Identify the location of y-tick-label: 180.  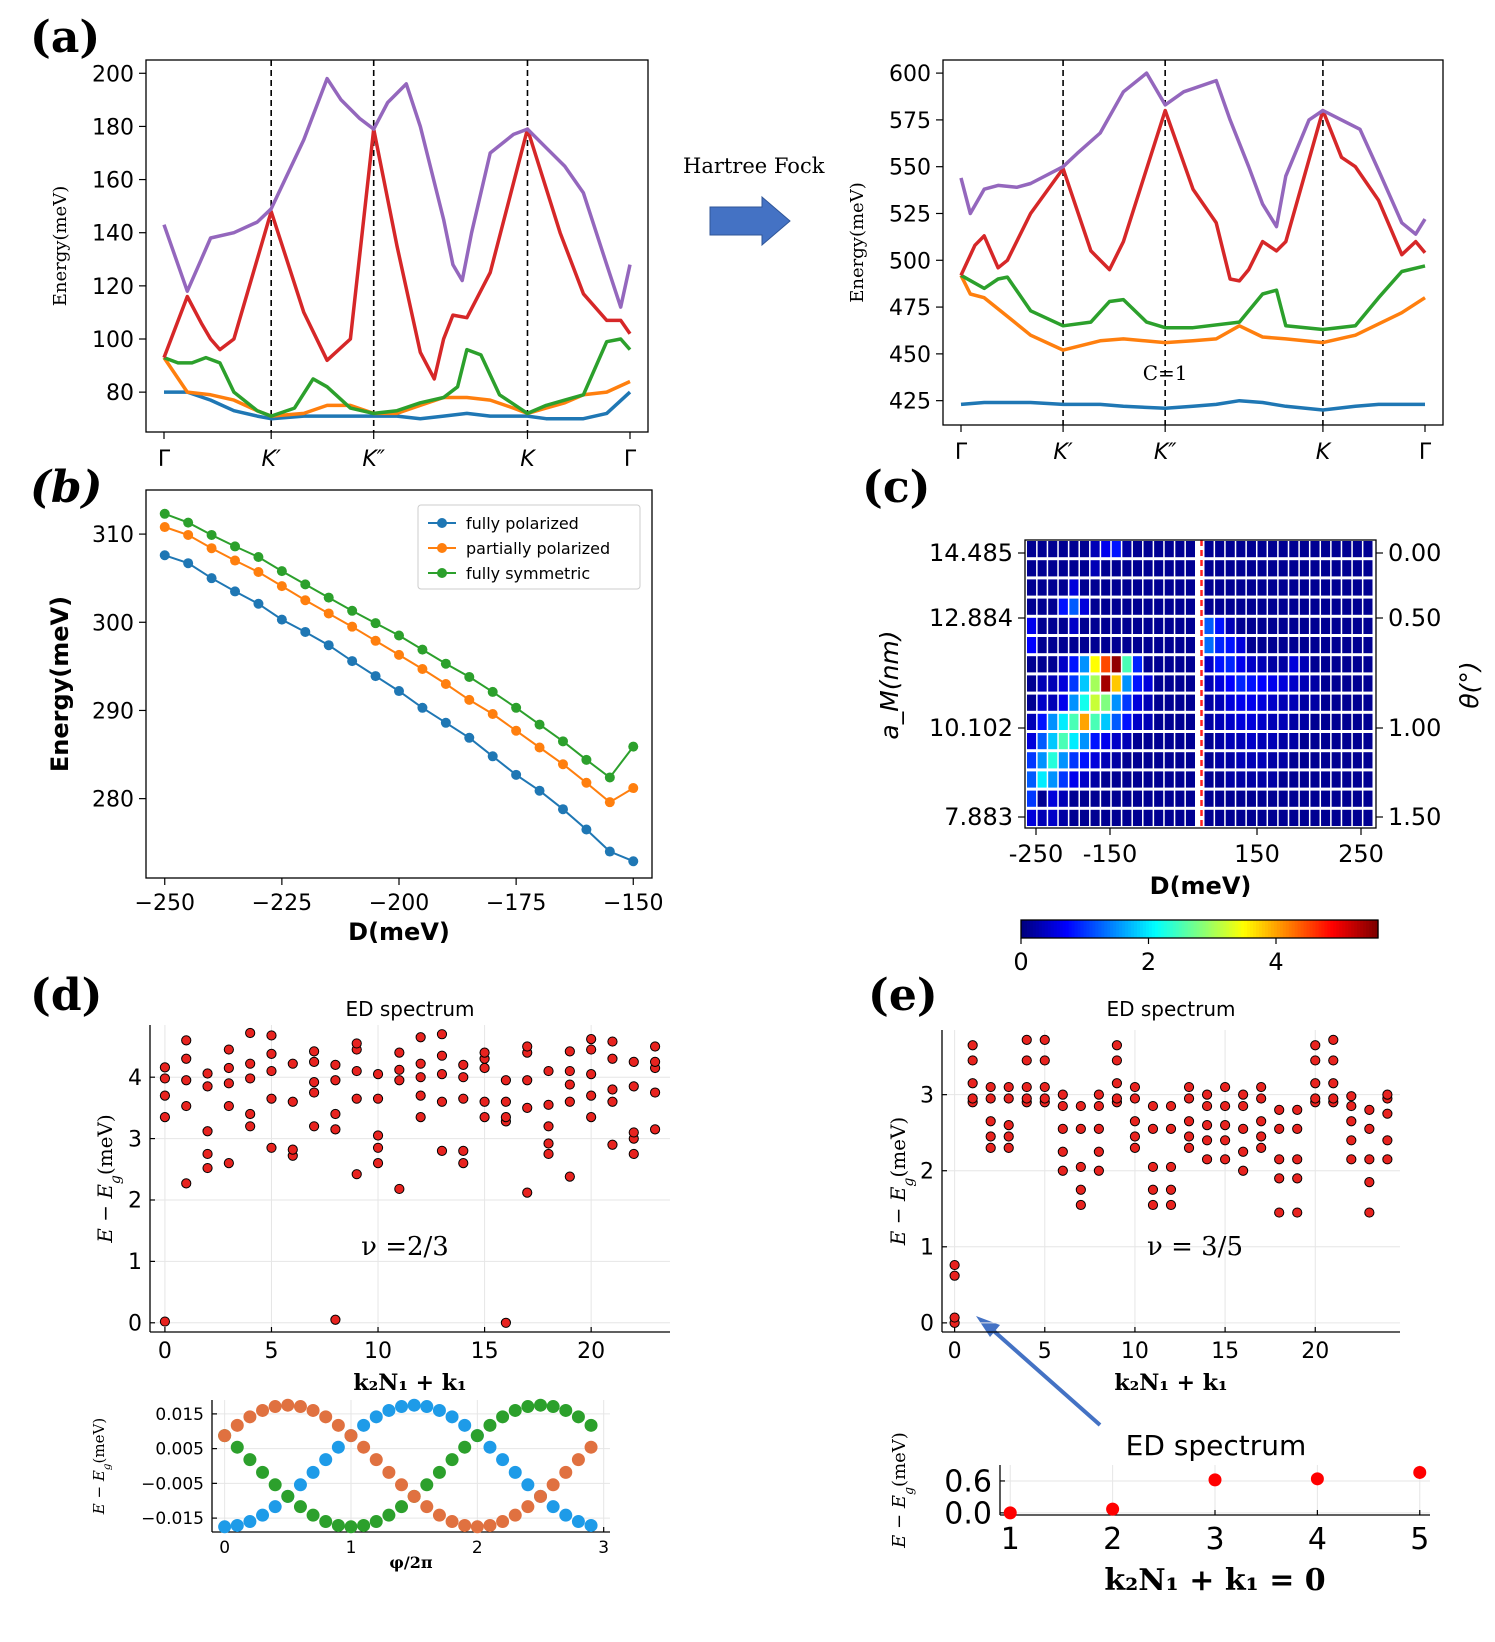
(113, 127).